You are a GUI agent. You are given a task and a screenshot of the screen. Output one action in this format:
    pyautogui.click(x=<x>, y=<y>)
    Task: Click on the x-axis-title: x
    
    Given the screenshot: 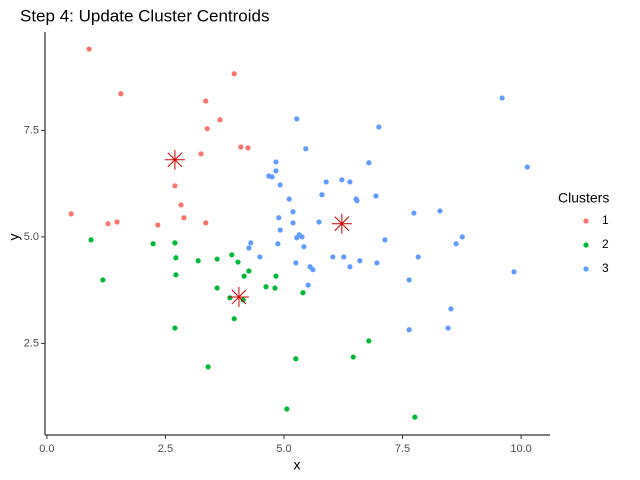 What is the action you would take?
    pyautogui.click(x=297, y=465)
    